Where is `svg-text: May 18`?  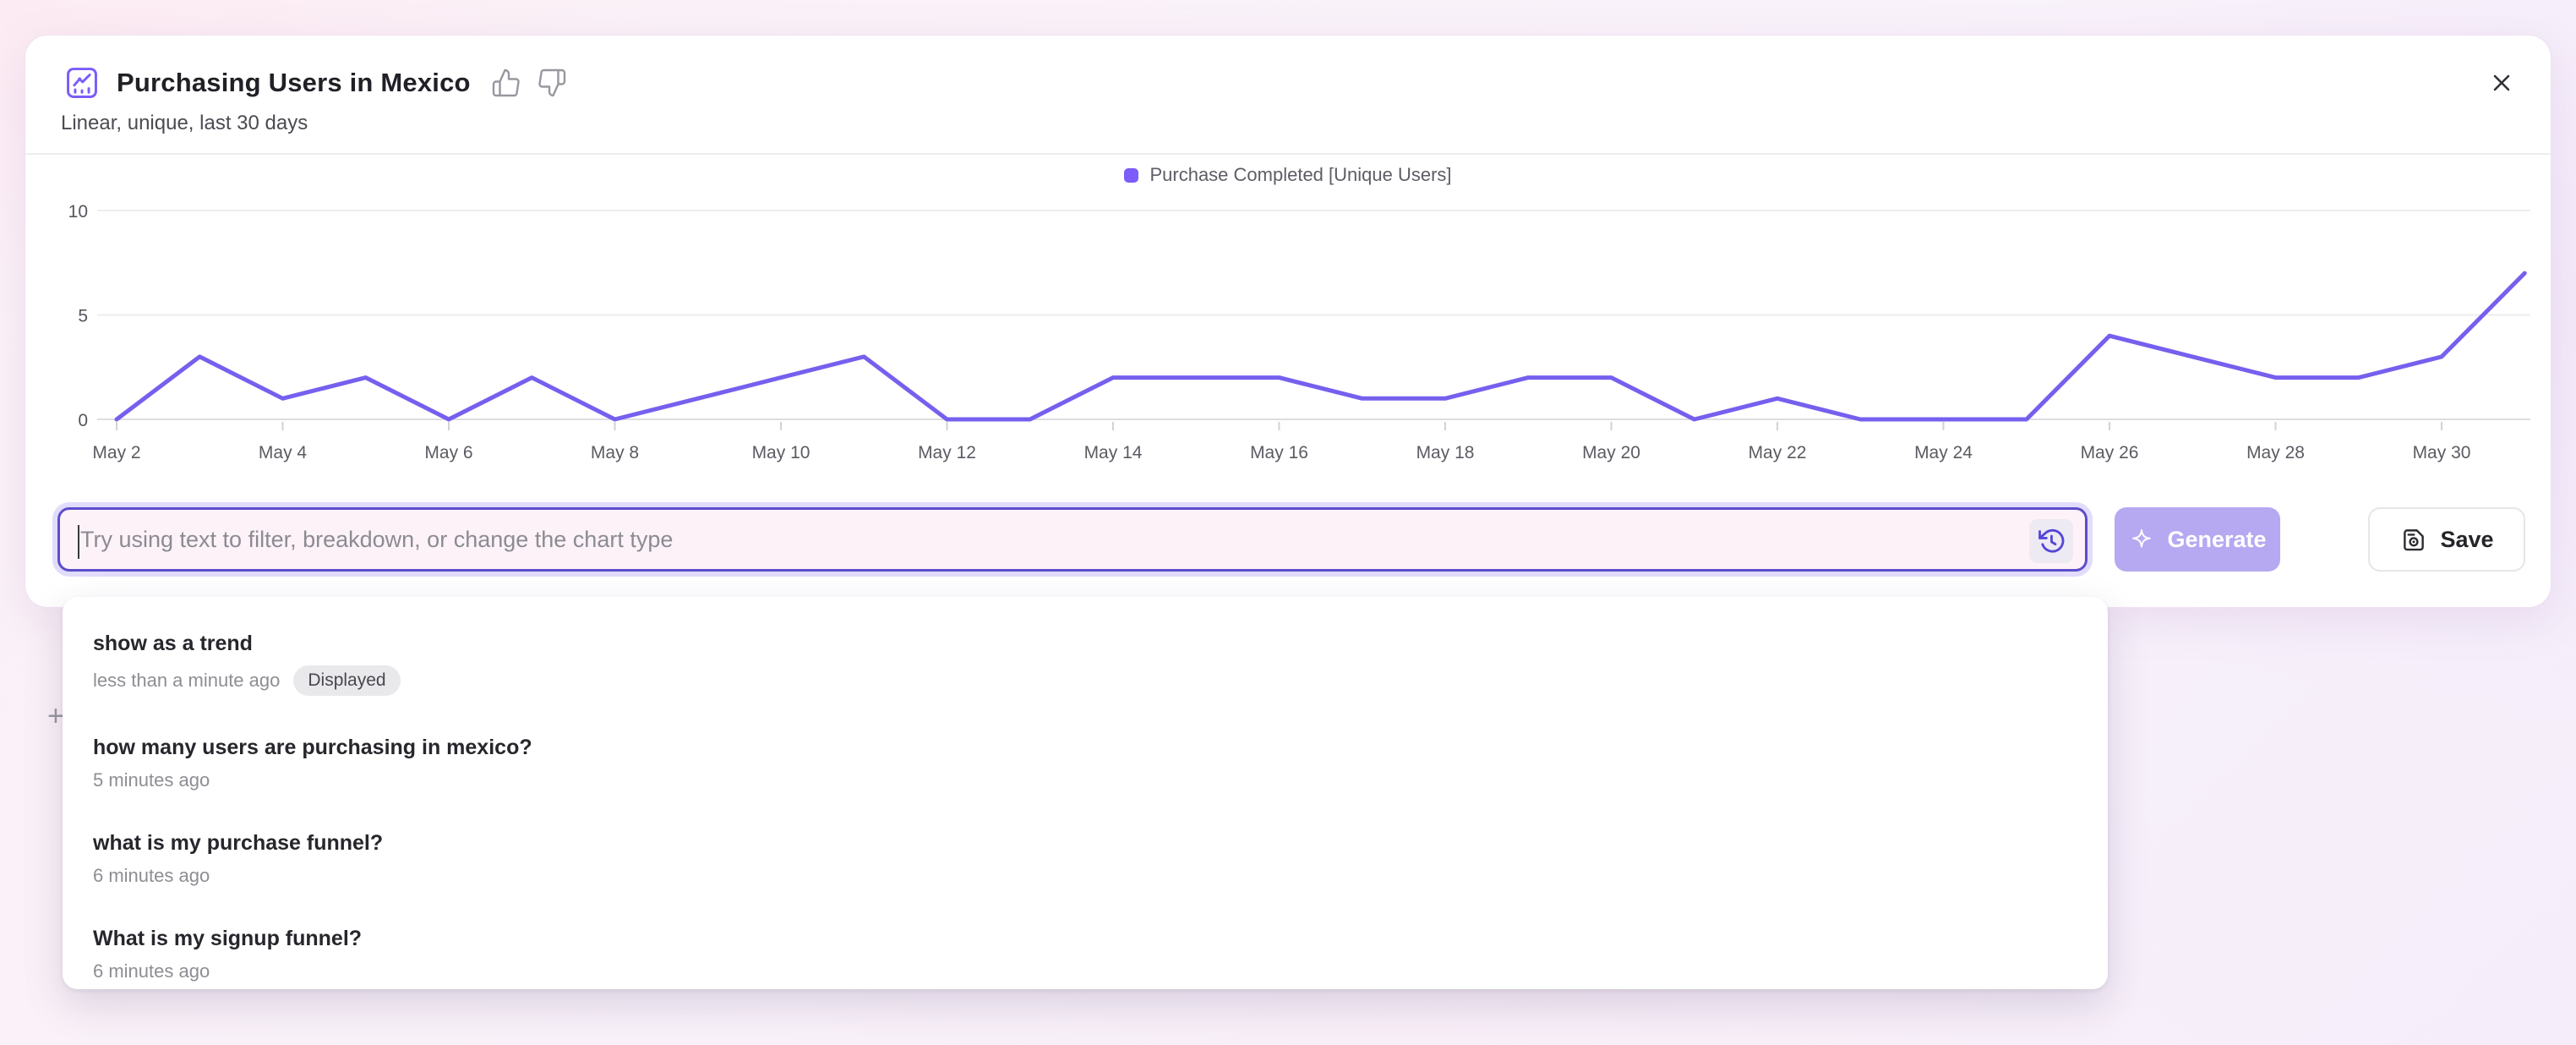 svg-text: May 18 is located at coordinates (1445, 453).